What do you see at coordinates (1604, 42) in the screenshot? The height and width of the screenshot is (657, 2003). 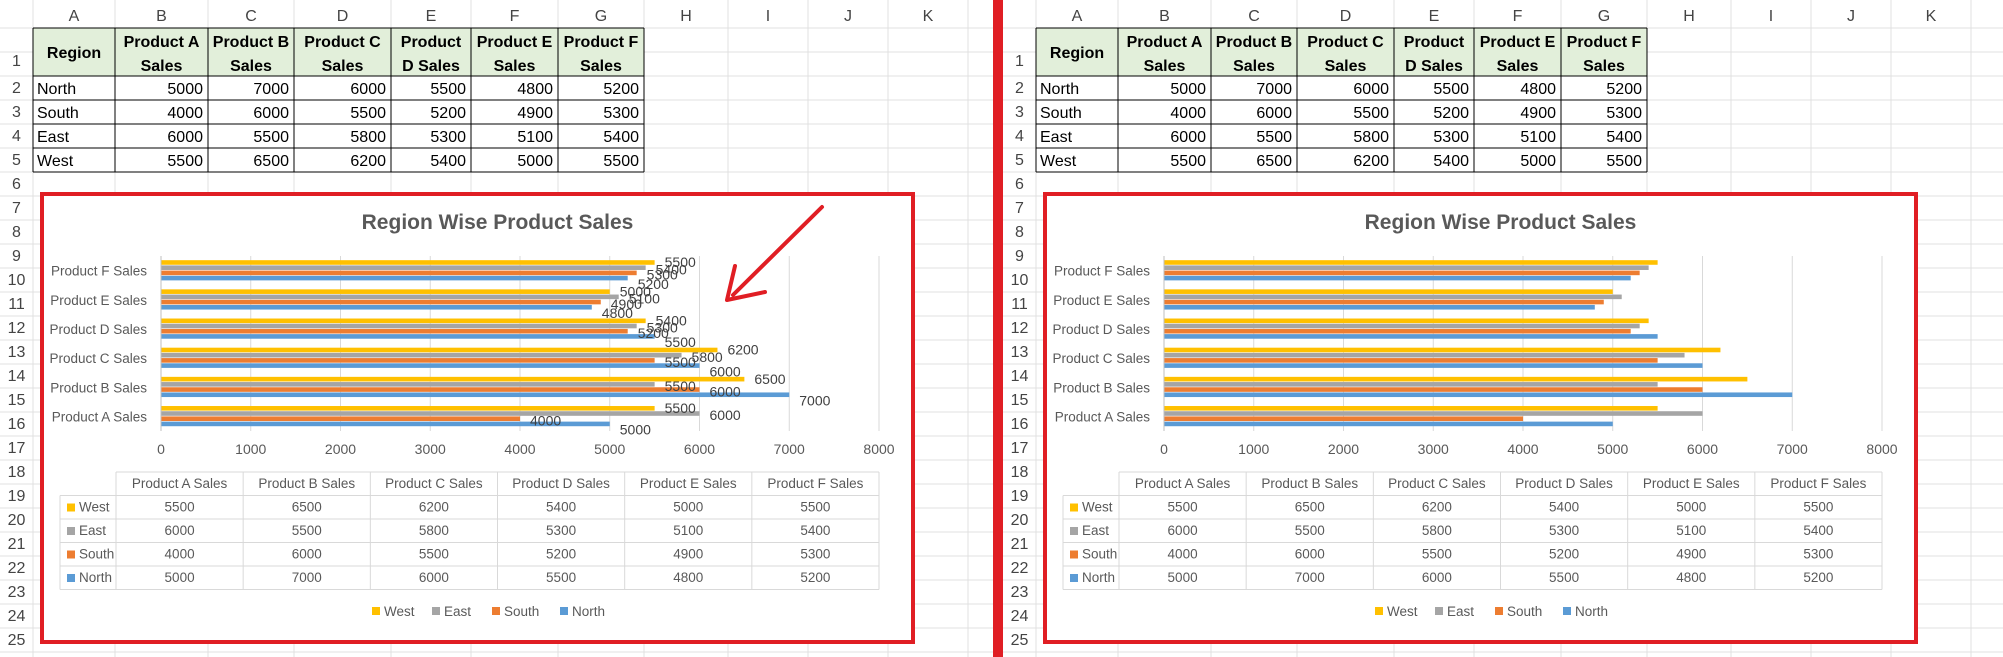 I see `table-header-cell: Product F` at bounding box center [1604, 42].